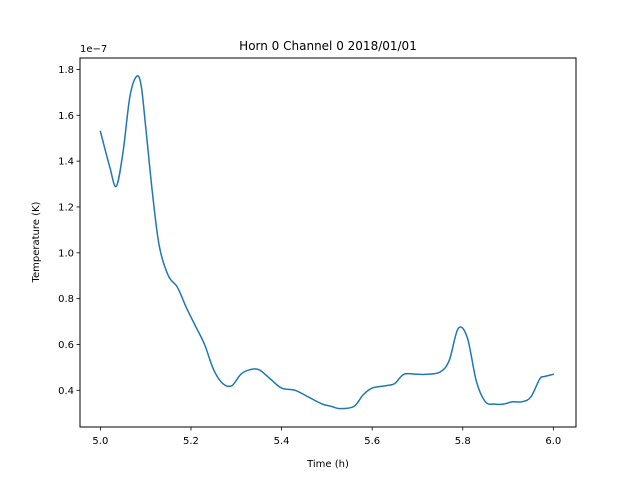 This screenshot has width=640, height=480. I want to click on x-tick-label: 5.6, so click(372, 441).